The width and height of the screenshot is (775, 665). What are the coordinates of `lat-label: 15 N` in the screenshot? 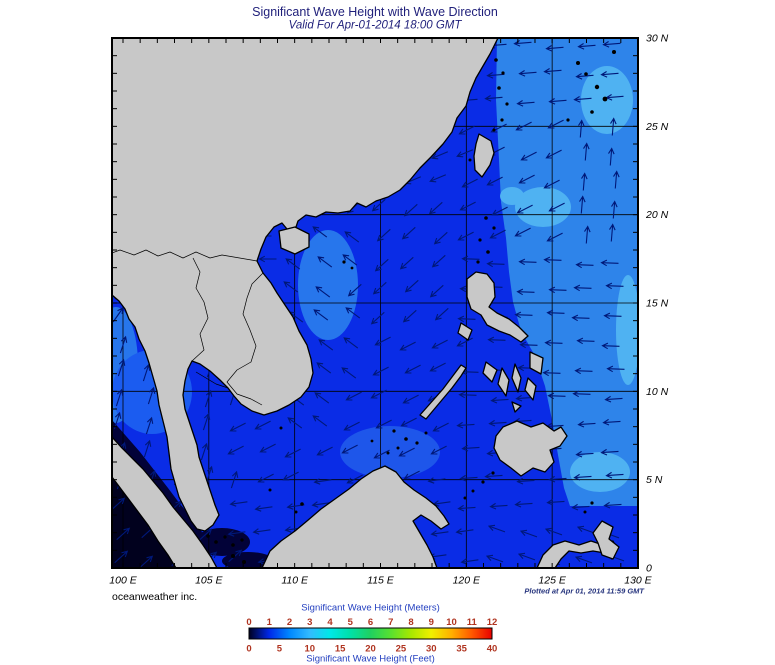 It's located at (657, 304).